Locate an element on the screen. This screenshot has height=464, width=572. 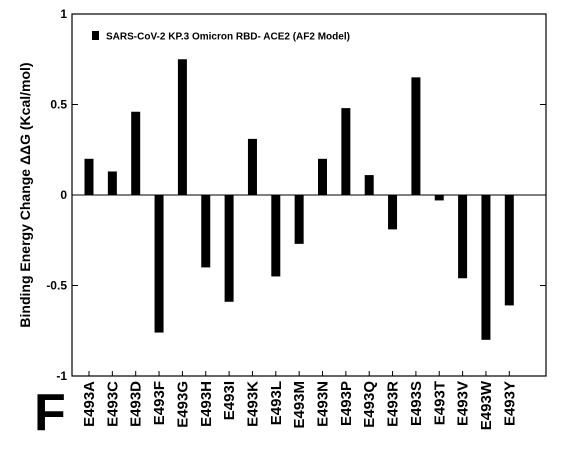
bar-e493w is located at coordinates (486, 267).